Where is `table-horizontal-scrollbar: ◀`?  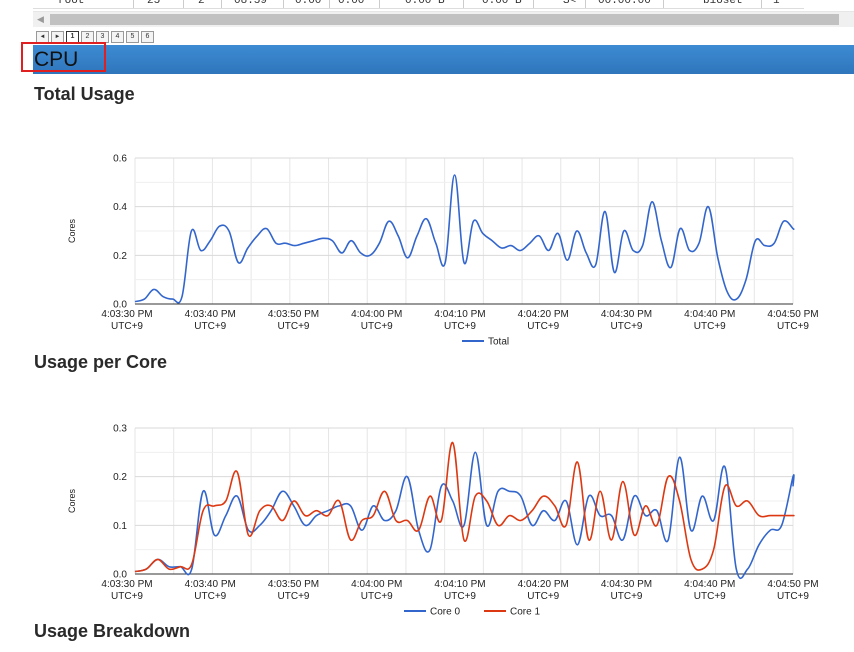
table-horizontal-scrollbar: ◀ is located at coordinates (443, 19).